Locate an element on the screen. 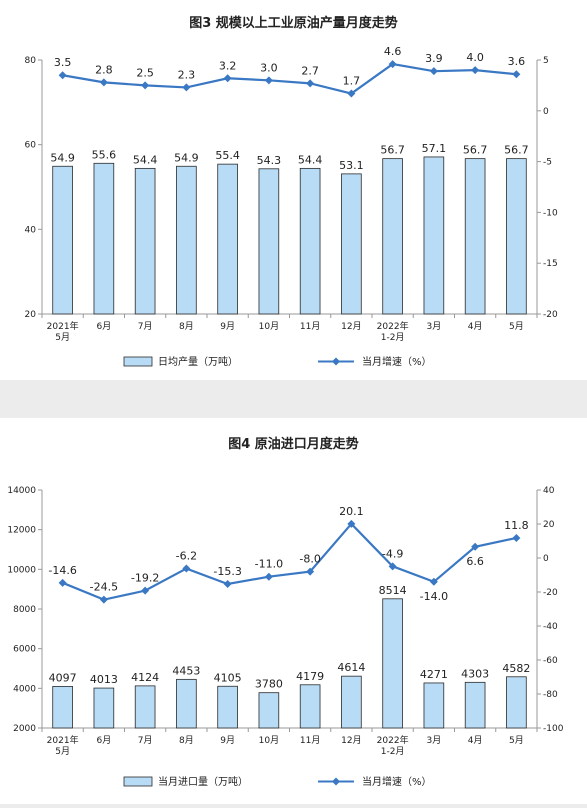  legend-label-bar: 当月进口量（万吨） is located at coordinates (203, 781).